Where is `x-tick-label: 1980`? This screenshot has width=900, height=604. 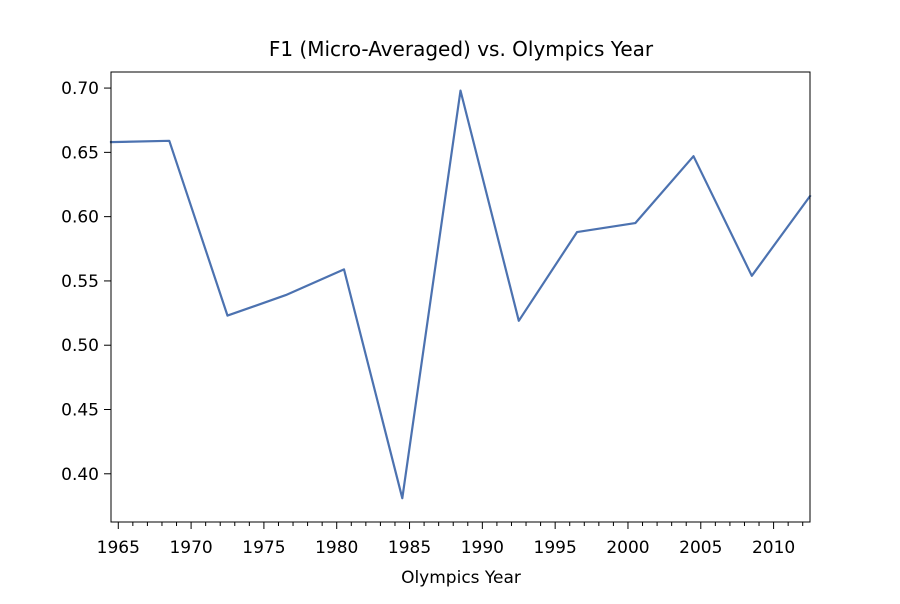 x-tick-label: 1980 is located at coordinates (336, 548).